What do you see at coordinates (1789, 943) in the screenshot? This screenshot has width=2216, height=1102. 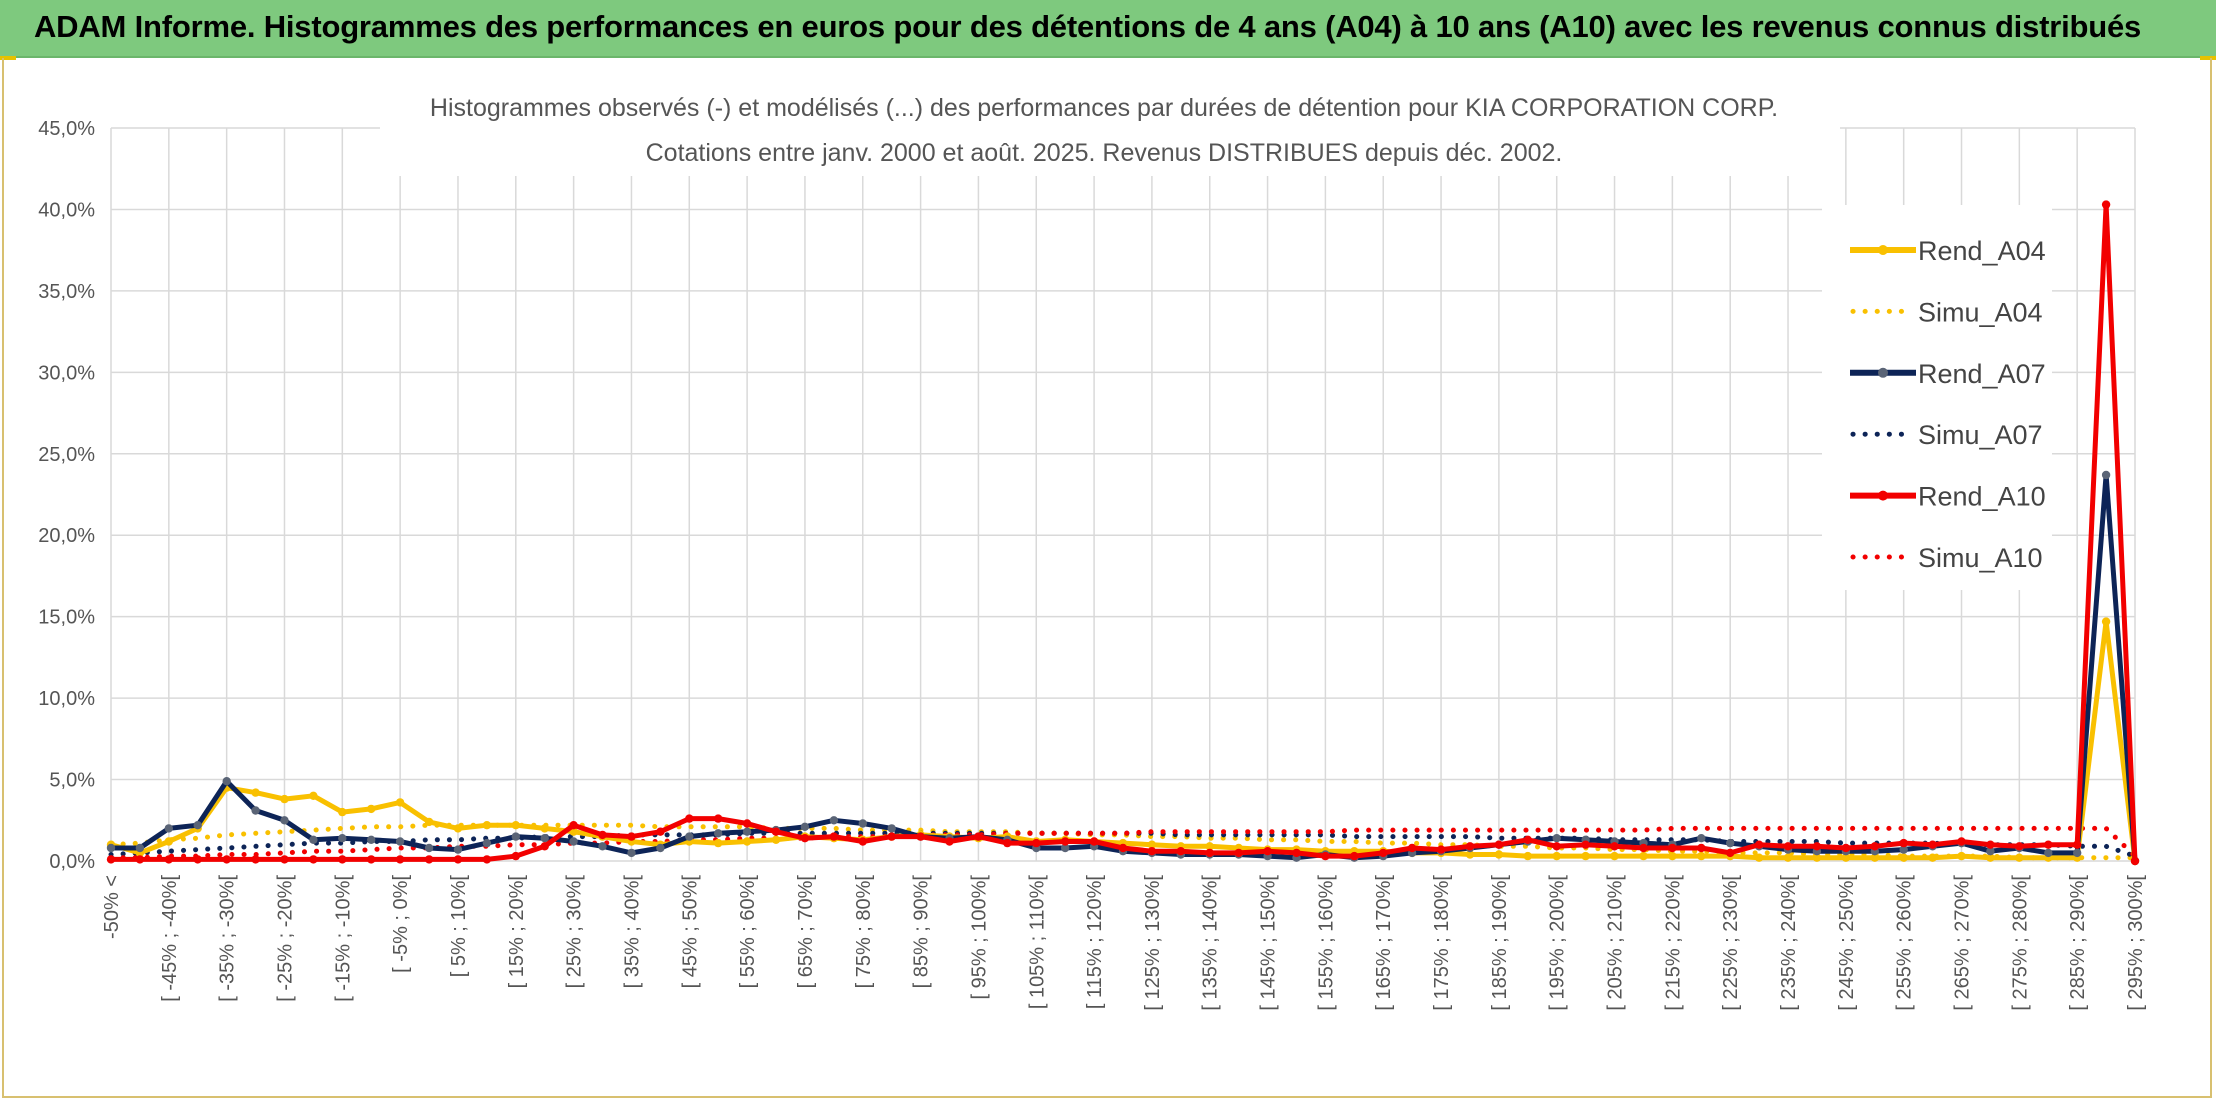 I see `x-tick-label: [ 235% ; 240%[` at bounding box center [1789, 943].